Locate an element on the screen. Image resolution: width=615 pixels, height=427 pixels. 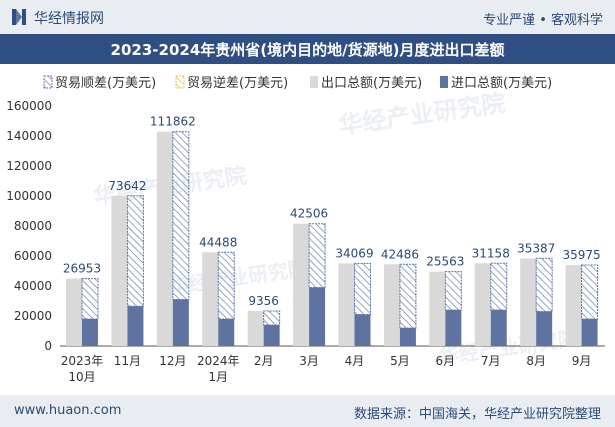
legend-label: 贸易逆差(万美元) is located at coordinates (237, 83).